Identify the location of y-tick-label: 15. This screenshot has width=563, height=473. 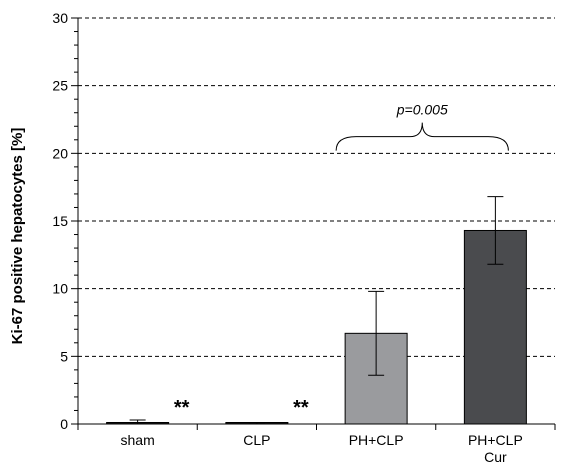
(60, 221).